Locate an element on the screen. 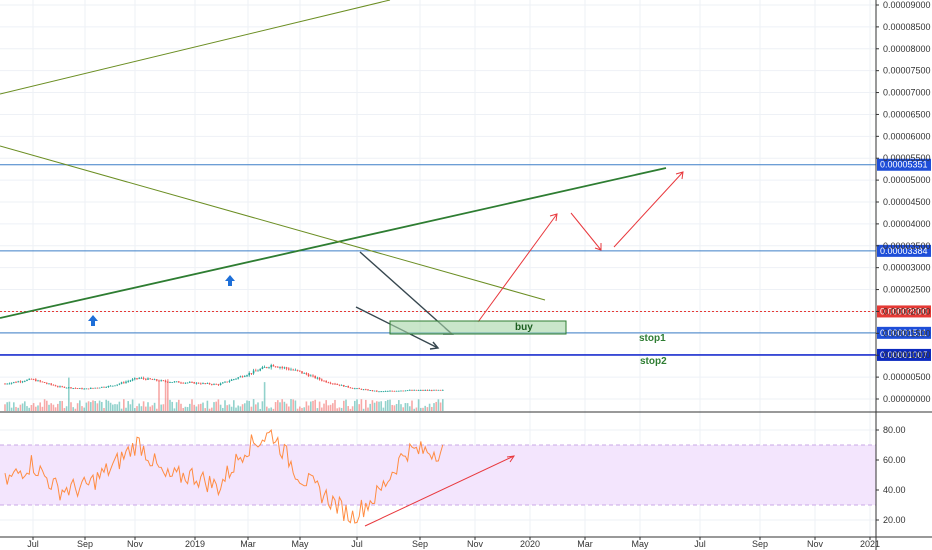  rsi-band is located at coordinates (438, 475).